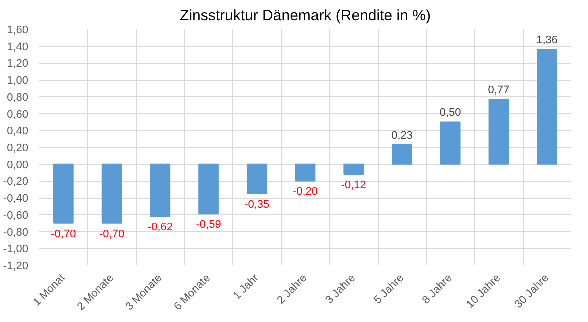 This screenshot has height=322, width=588. I want to click on data-label: -0,62, so click(160, 228).